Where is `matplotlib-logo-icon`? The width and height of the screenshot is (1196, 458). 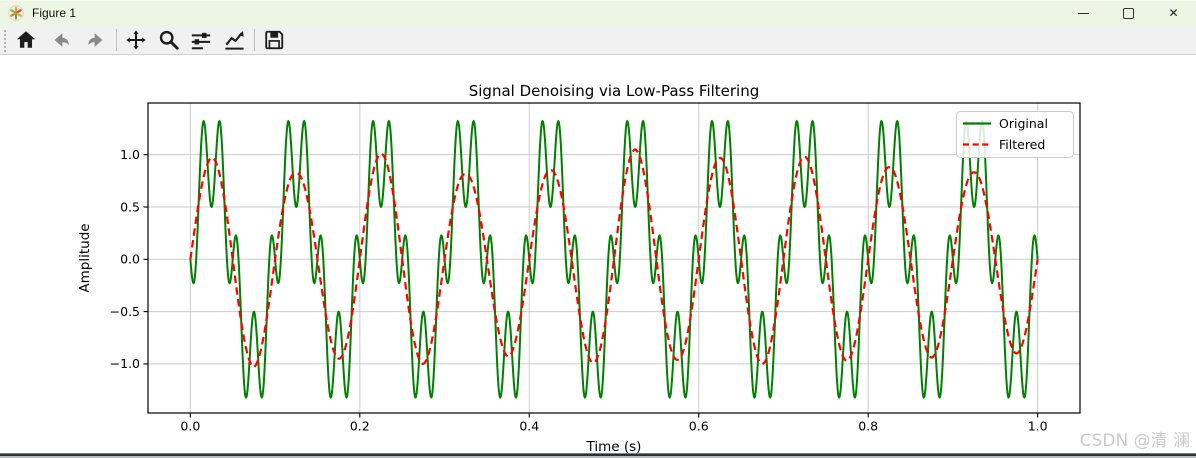
matplotlib-logo-icon is located at coordinates (15, 13).